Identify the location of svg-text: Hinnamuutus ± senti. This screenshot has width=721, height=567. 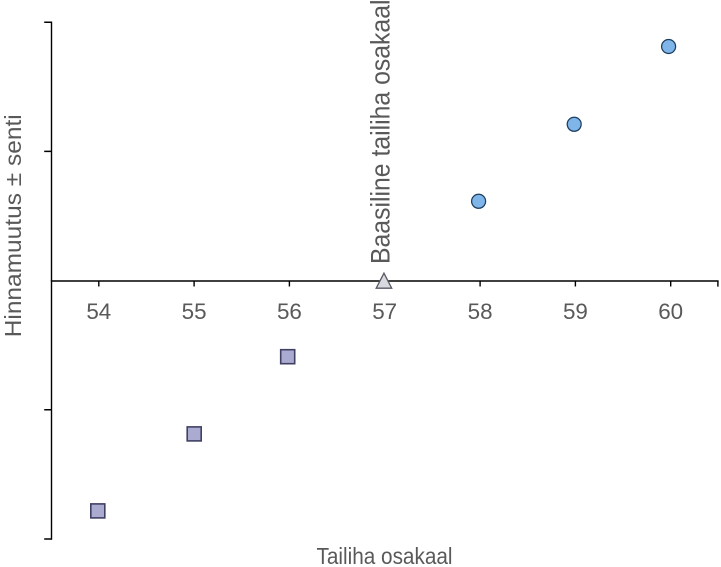
(13, 225).